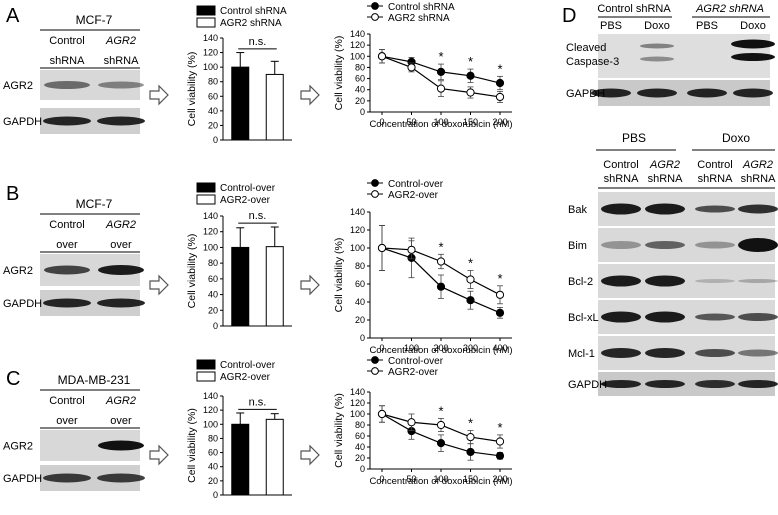  What do you see at coordinates (757, 165) in the screenshot?
I see `bottom-lane-label: AGR2` at bounding box center [757, 165].